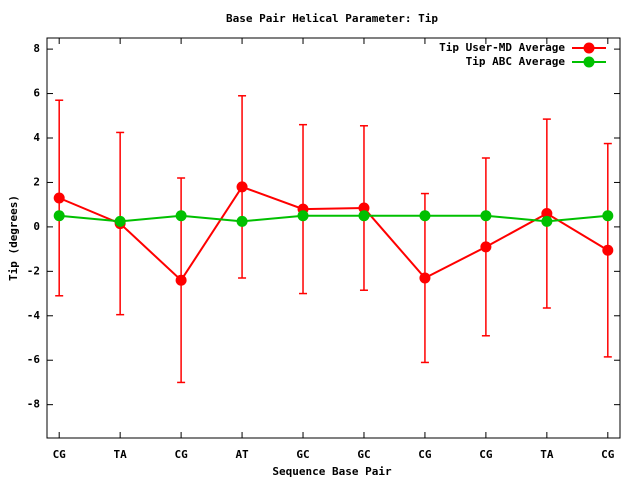 The width and height of the screenshot is (640, 480). Describe the element at coordinates (34, 315) in the screenshot. I see `y-tick-label: -4` at that location.